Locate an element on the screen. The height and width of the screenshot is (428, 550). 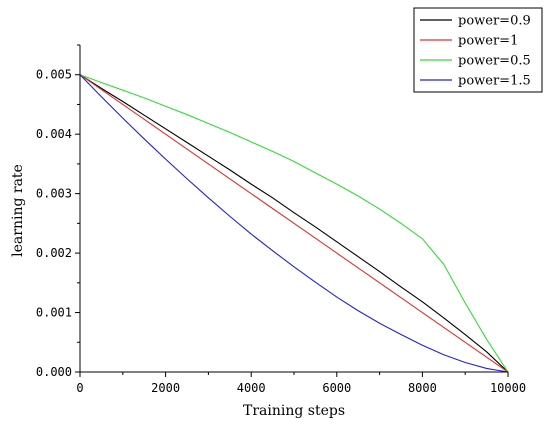
legend-label: power=0.5 is located at coordinates (494, 61).